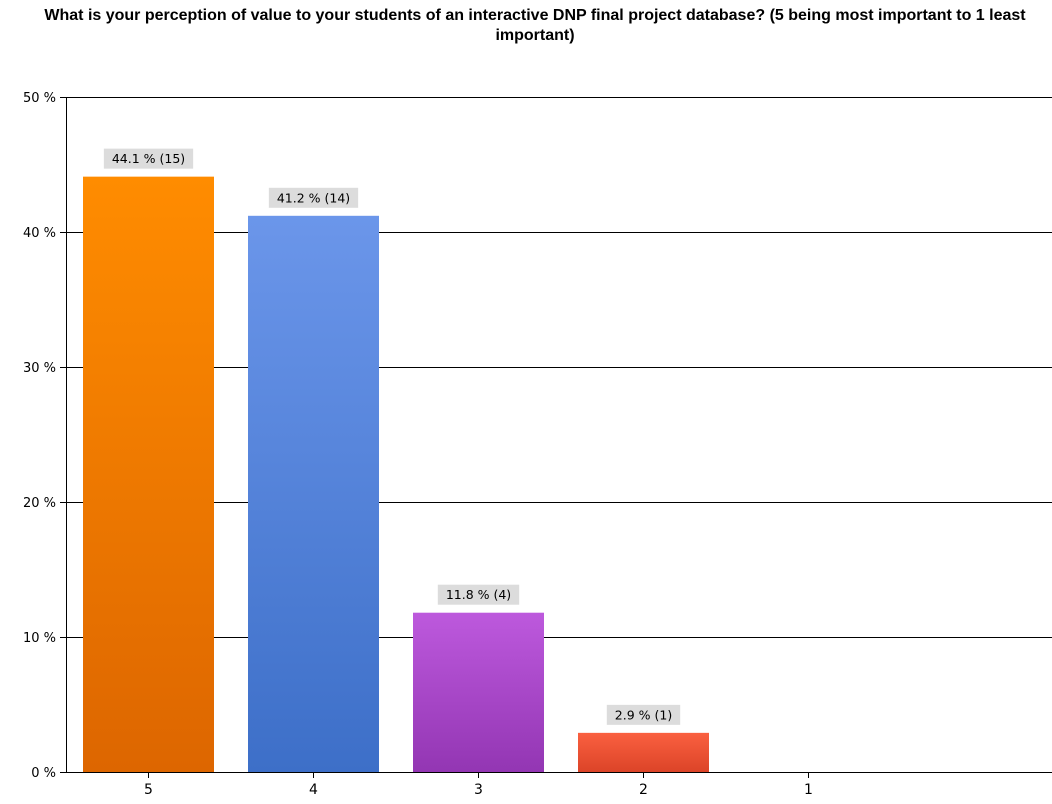  What do you see at coordinates (39, 368) in the screenshot?
I see `y-tick-label: 30 %` at bounding box center [39, 368].